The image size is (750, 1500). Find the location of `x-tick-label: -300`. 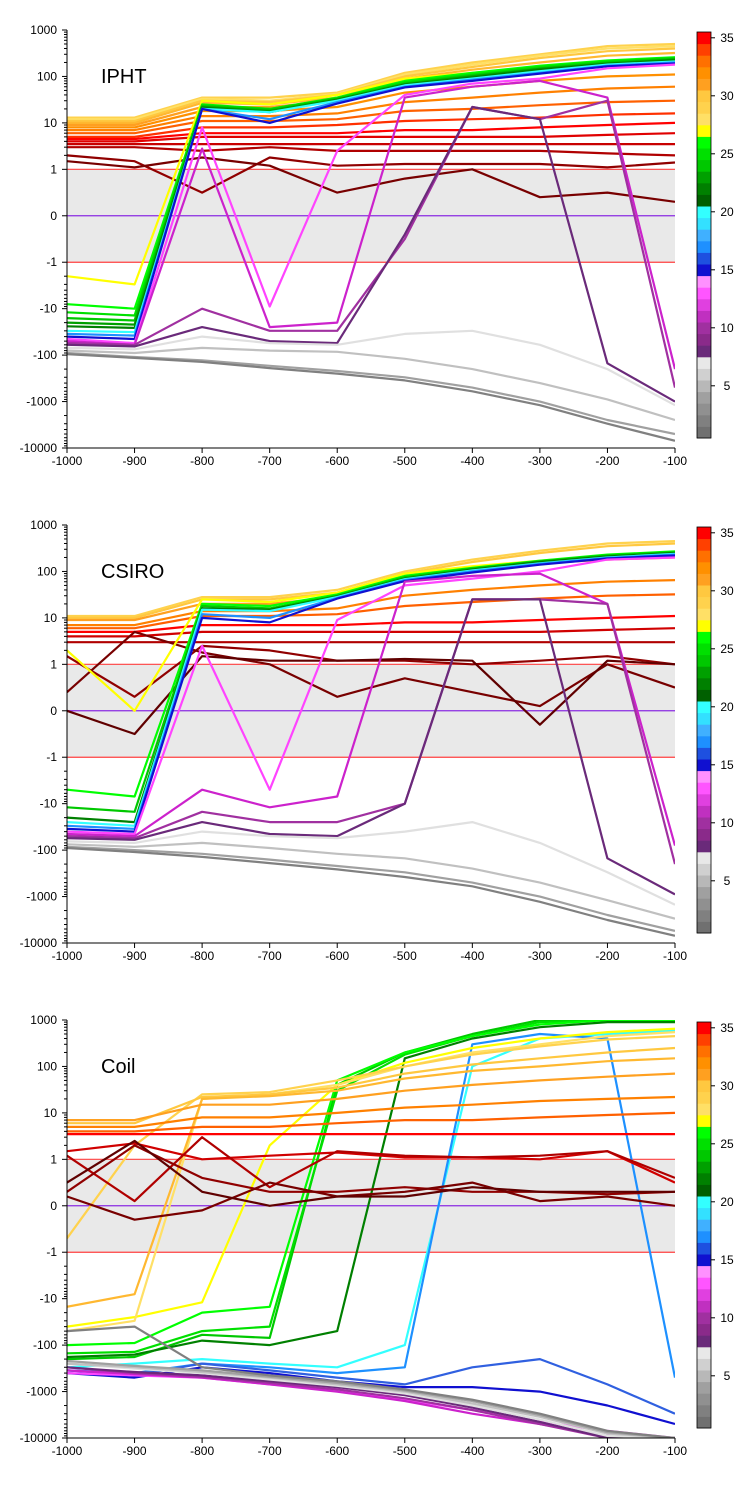

x-tick-label: -300 is located at coordinates (540, 956).